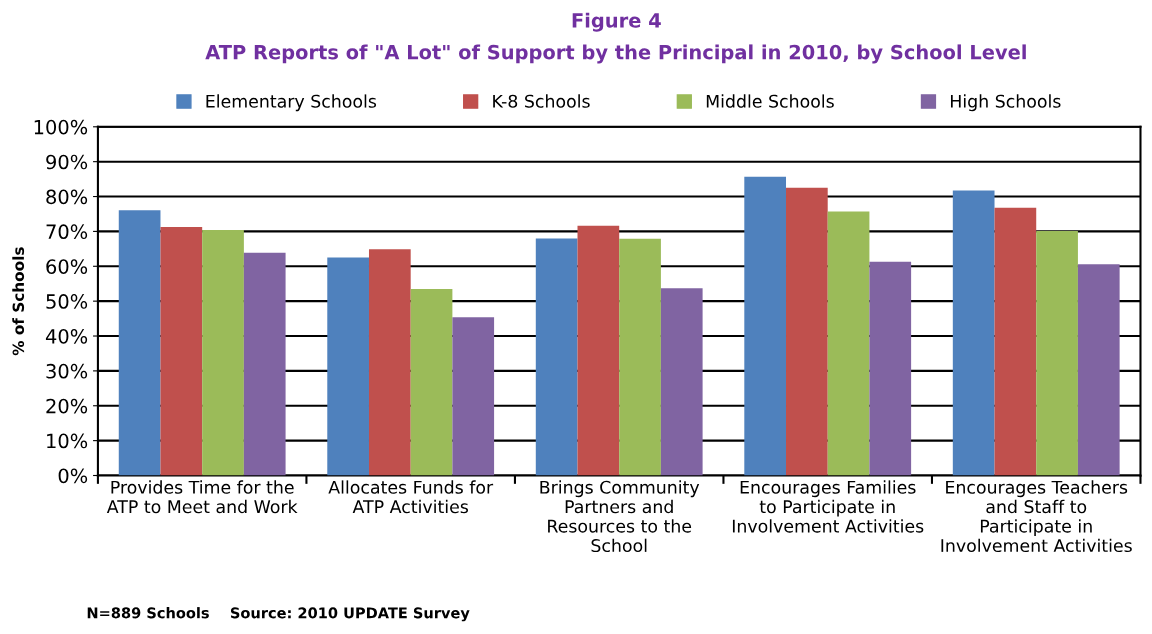 The image size is (1152, 634). Describe the element at coordinates (67, 441) in the screenshot. I see `y-tick-label: 10%` at that location.